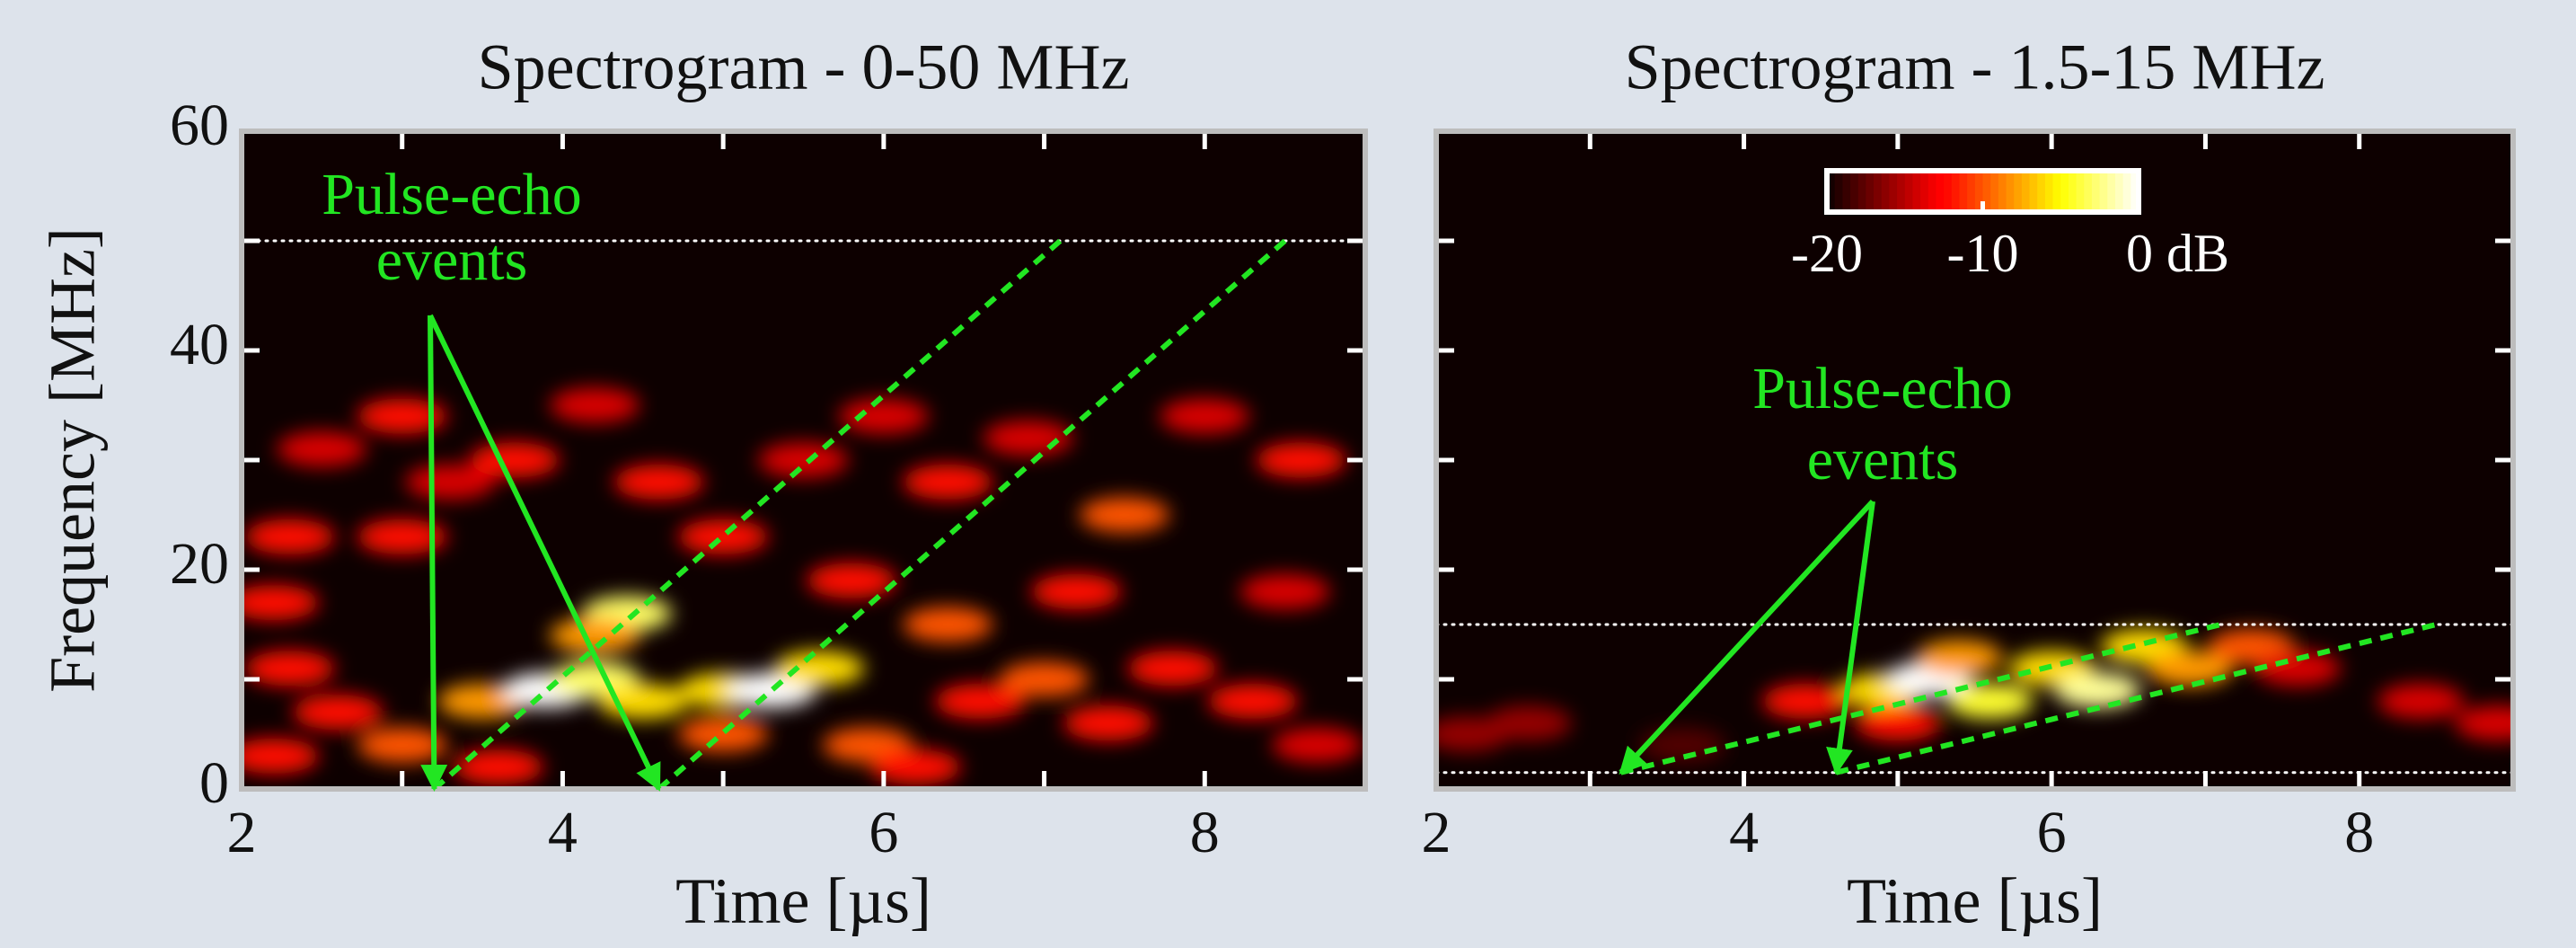 The width and height of the screenshot is (2576, 948). What do you see at coordinates (199, 564) in the screenshot?
I see `y-tick-label: 20` at bounding box center [199, 564].